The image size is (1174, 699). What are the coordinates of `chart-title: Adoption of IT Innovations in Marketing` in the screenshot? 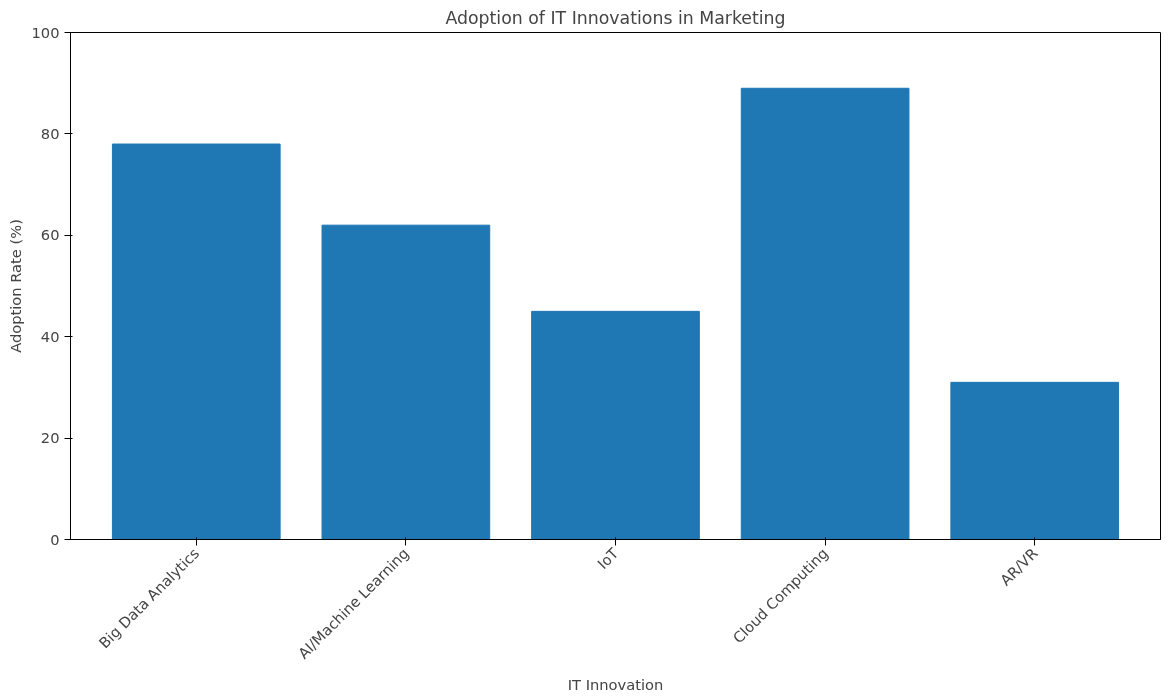 It's located at (615, 17).